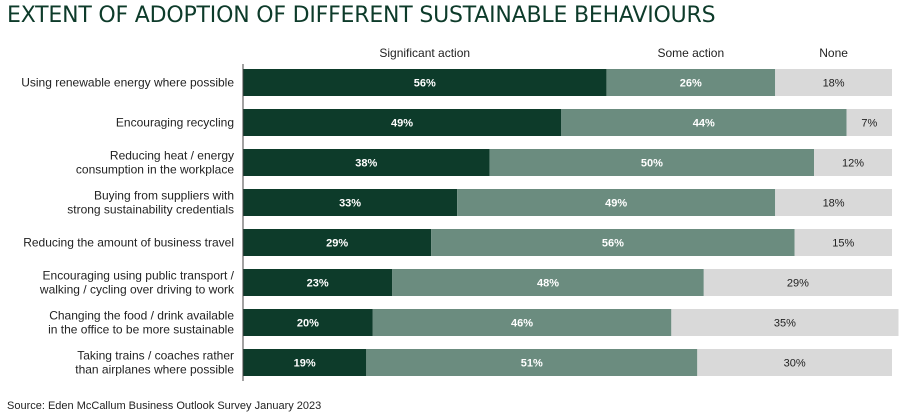 The height and width of the screenshot is (419, 900). What do you see at coordinates (127, 83) in the screenshot?
I see `category-label: Using renewable energy where possible` at bounding box center [127, 83].